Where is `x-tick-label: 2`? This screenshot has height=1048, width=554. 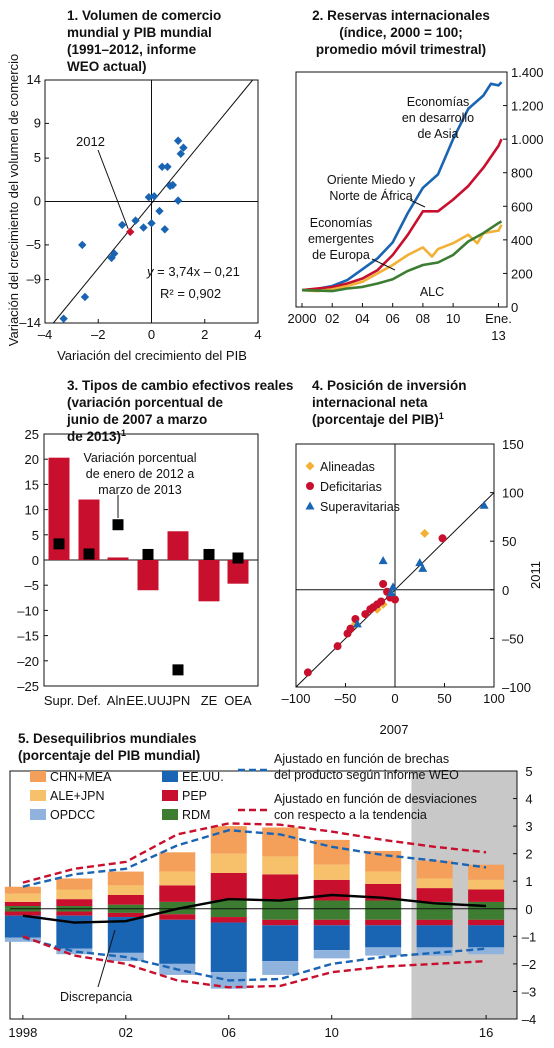 x-tick-label: 2 is located at coordinates (204, 334).